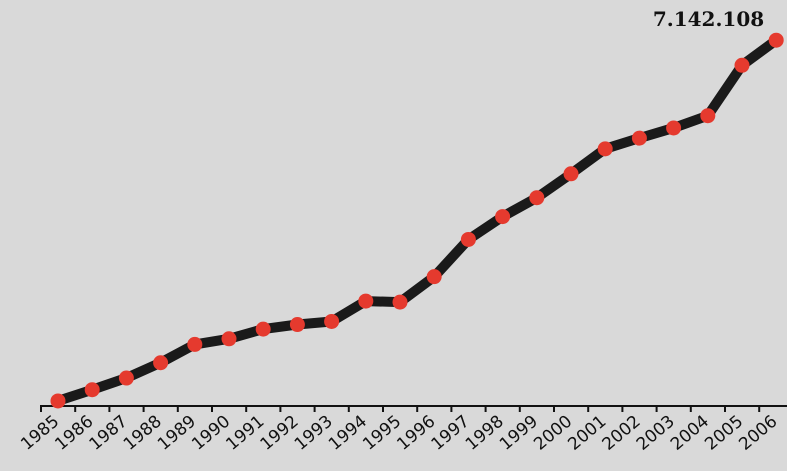 This screenshot has height=471, width=787. I want to click on data-point-1997, so click(468, 239).